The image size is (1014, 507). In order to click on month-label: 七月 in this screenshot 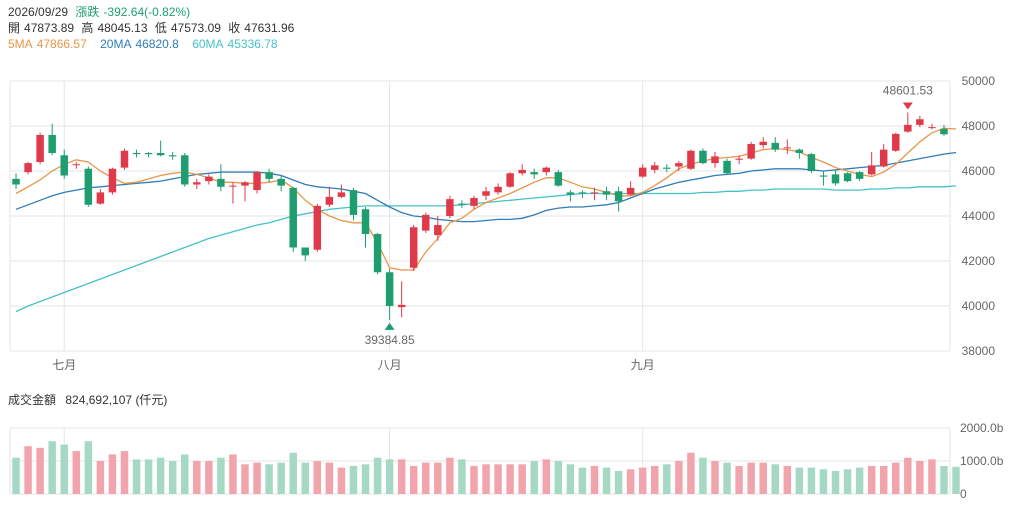, I will do `click(64, 365)`.